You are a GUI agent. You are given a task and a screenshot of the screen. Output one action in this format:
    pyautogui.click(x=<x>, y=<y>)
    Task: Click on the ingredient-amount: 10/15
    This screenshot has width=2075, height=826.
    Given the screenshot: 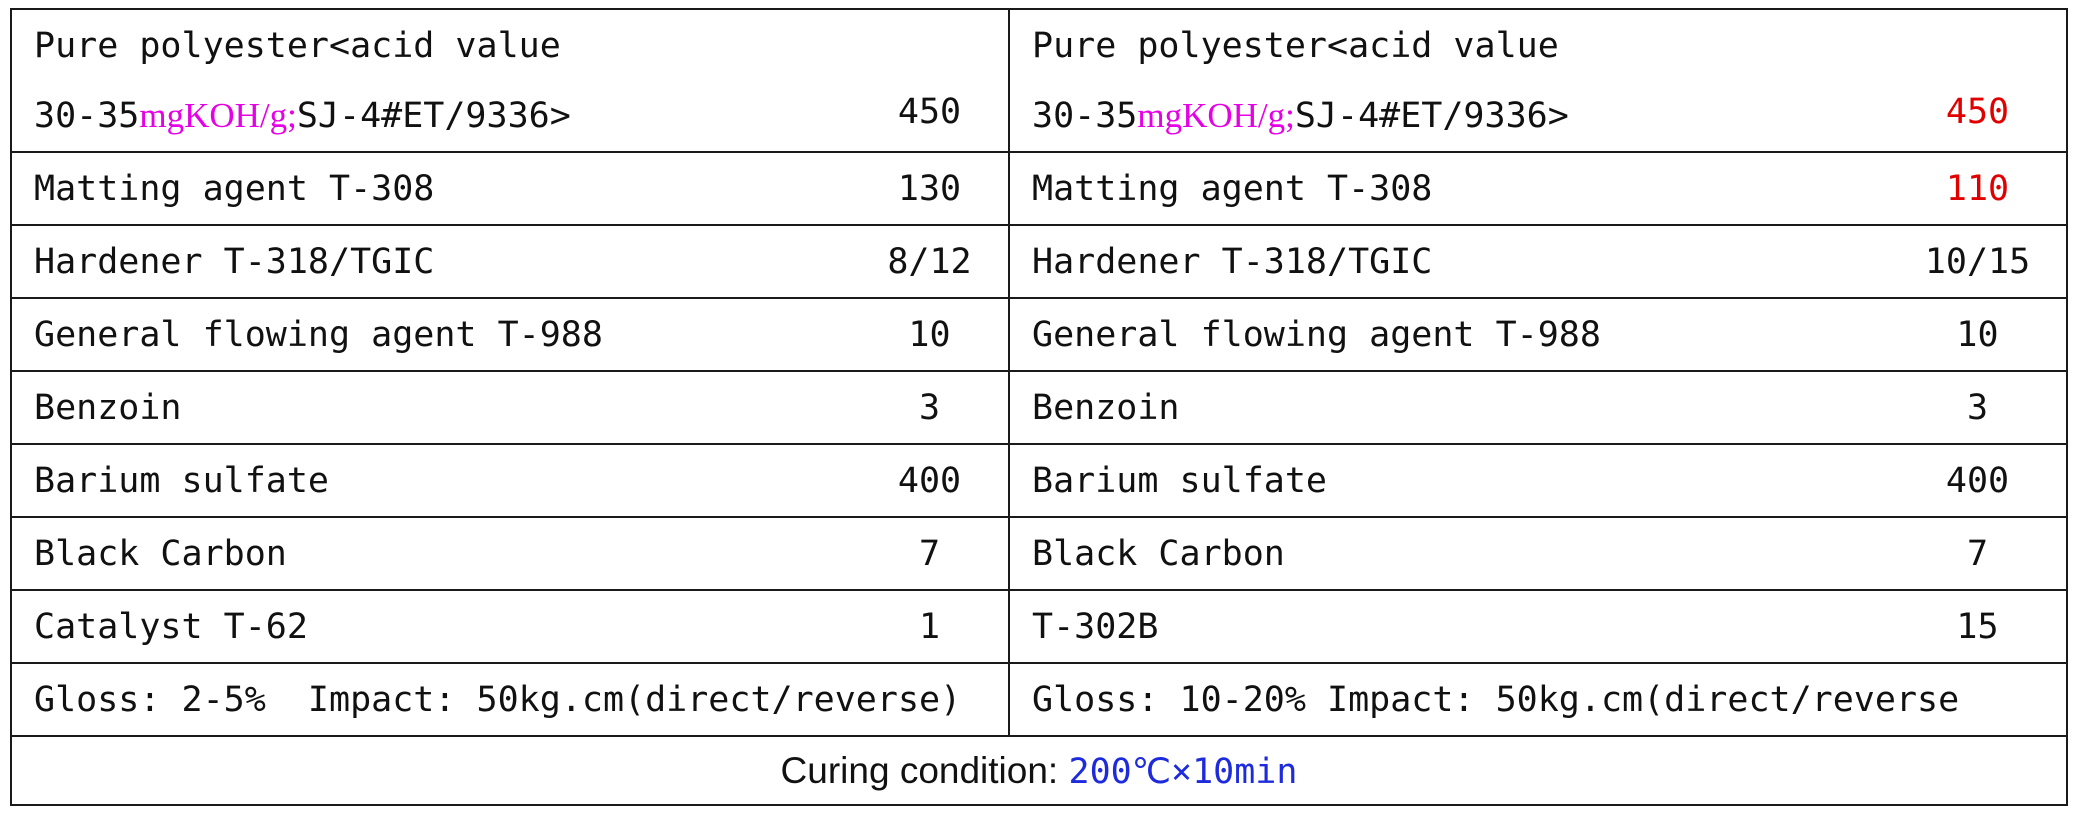 What is the action you would take?
    pyautogui.click(x=1978, y=261)
    